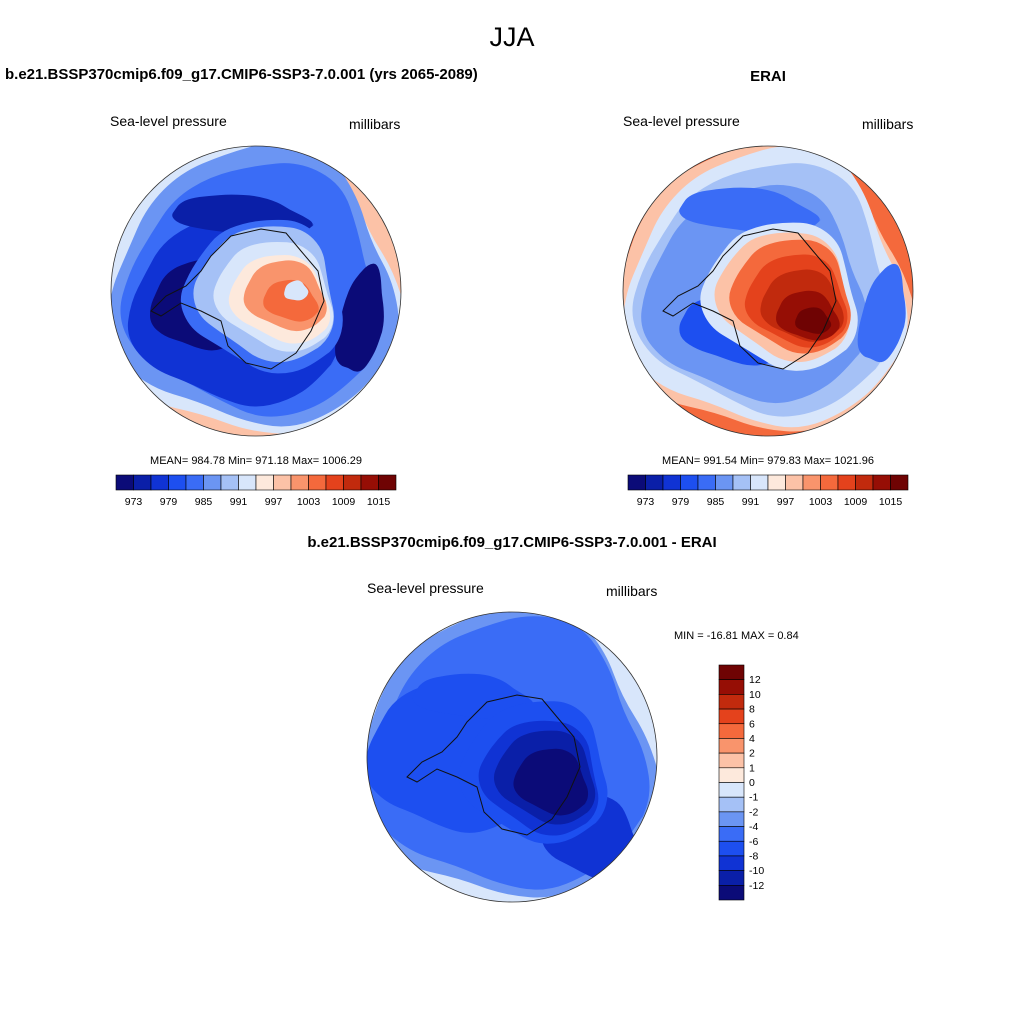  Describe the element at coordinates (169, 502) in the screenshot. I see `panel-1-colorbar-tick-label: 979` at that location.